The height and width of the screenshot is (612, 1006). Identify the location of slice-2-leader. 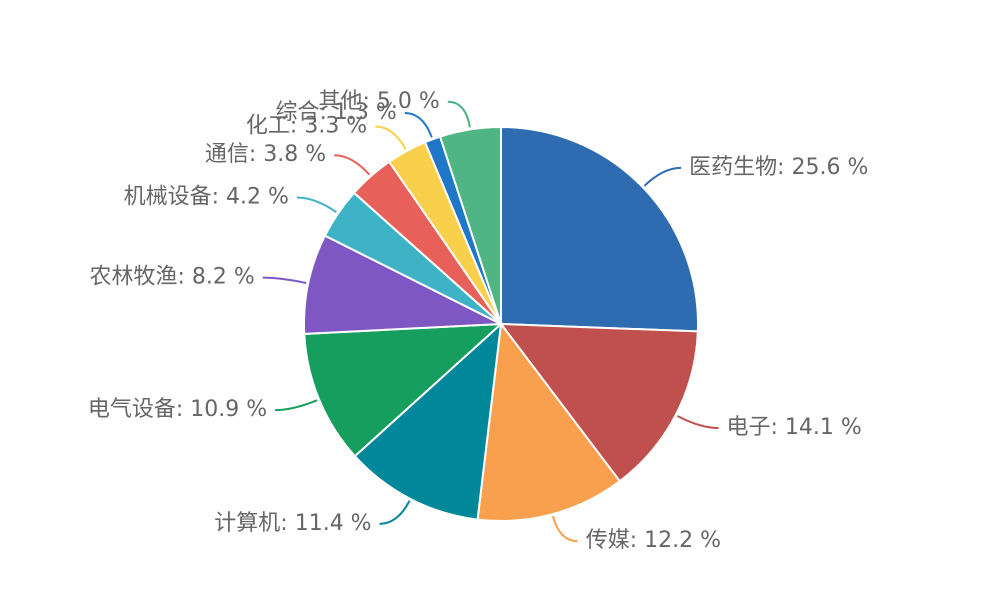
(697, 422).